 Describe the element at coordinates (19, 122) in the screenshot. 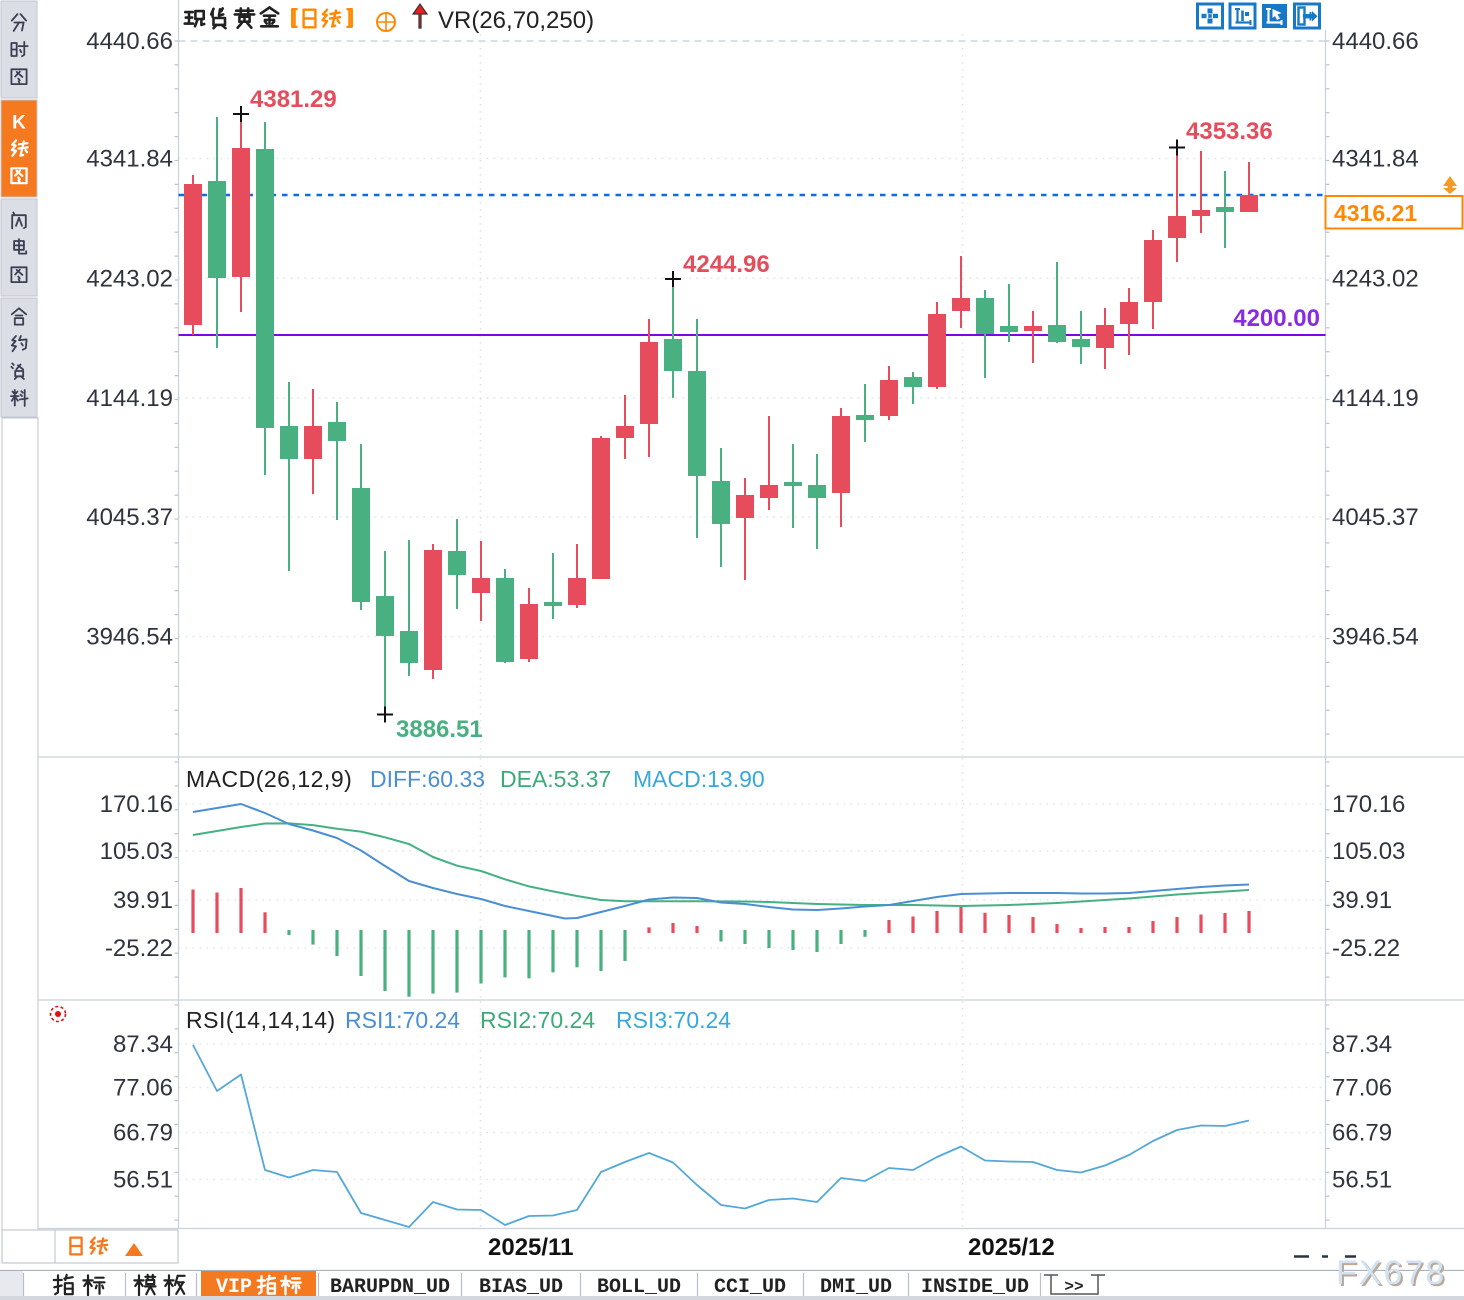

I see `svg-text: K` at that location.